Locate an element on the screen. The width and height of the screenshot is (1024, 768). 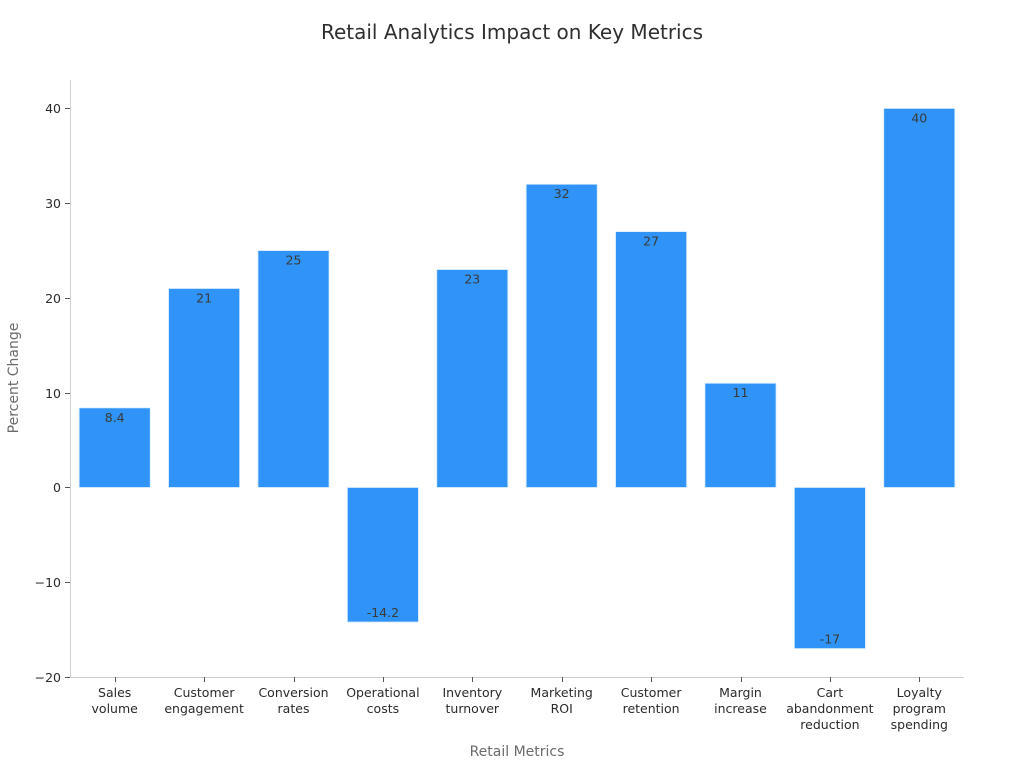
x-tick-label: Operational is located at coordinates (382, 692).